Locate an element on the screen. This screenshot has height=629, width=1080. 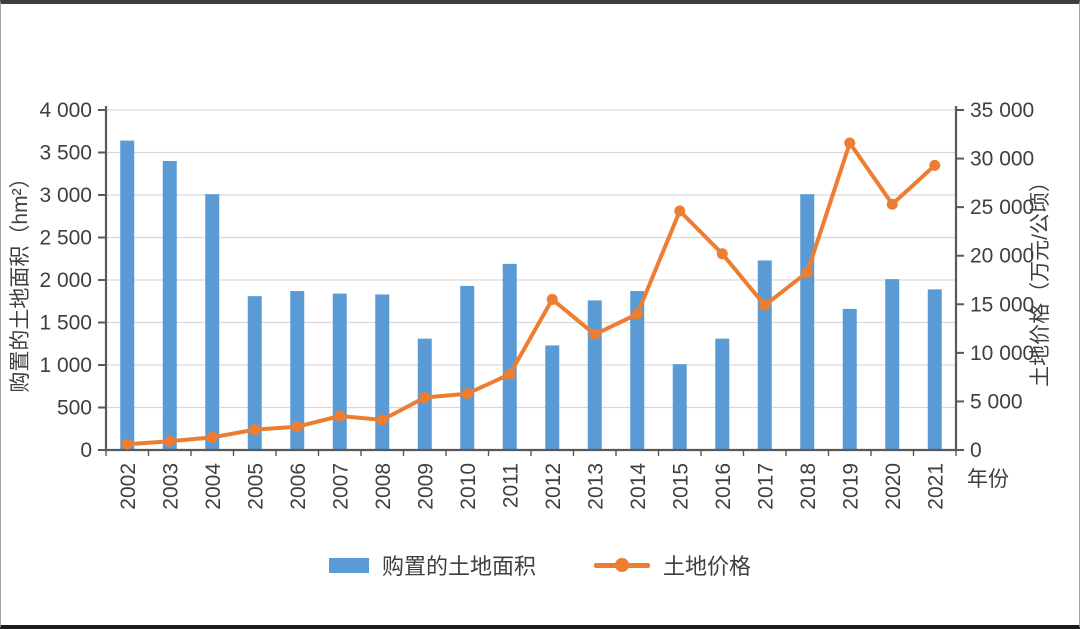
bar-2015 is located at coordinates (679, 407).